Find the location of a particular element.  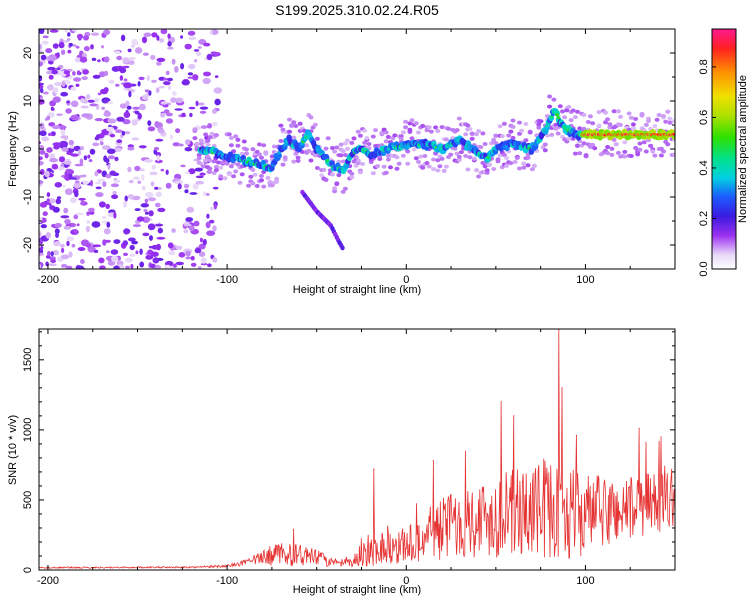

spectrogram-x-tick-label: 100 is located at coordinates (585, 280).